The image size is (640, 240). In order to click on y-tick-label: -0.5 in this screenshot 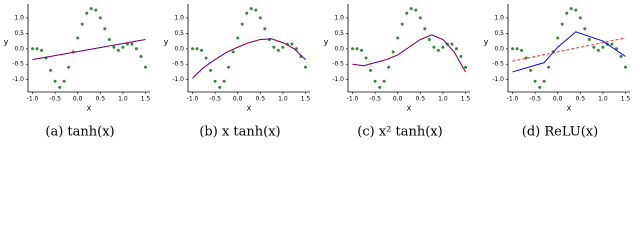, I will do `click(498, 64)`.